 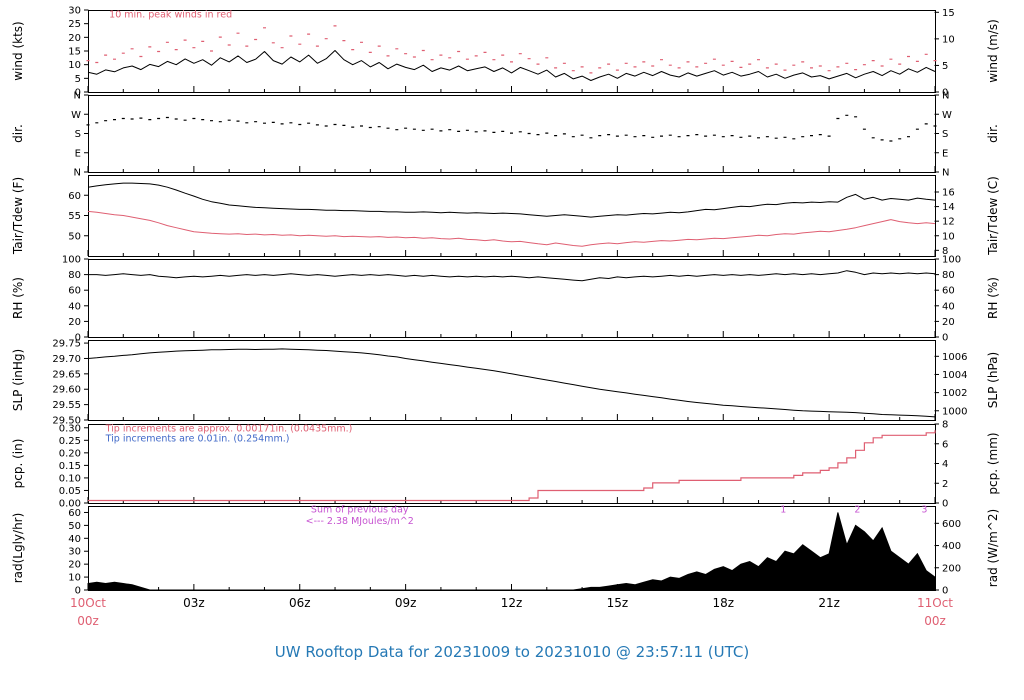 What do you see at coordinates (993, 216) in the screenshot?
I see `axis-label-right-temp: Tair/Tdew (C)` at bounding box center [993, 216].